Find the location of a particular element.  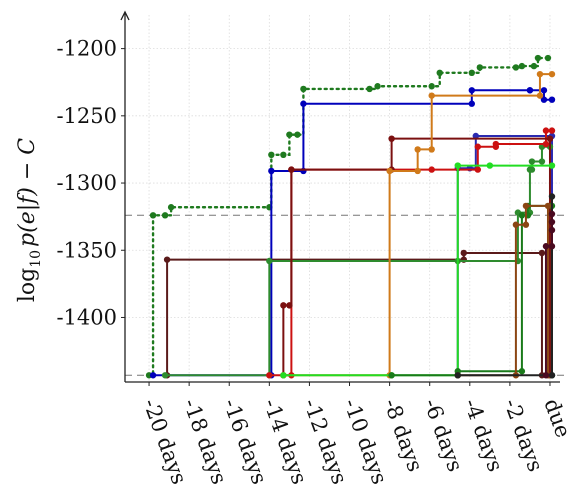

y-tick-label: -1300 is located at coordinates (86, 183).